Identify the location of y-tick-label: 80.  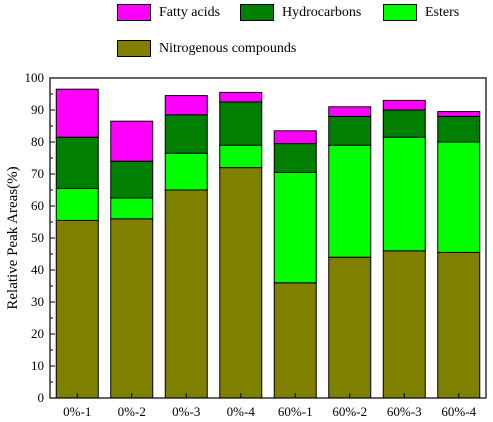
(37, 141).